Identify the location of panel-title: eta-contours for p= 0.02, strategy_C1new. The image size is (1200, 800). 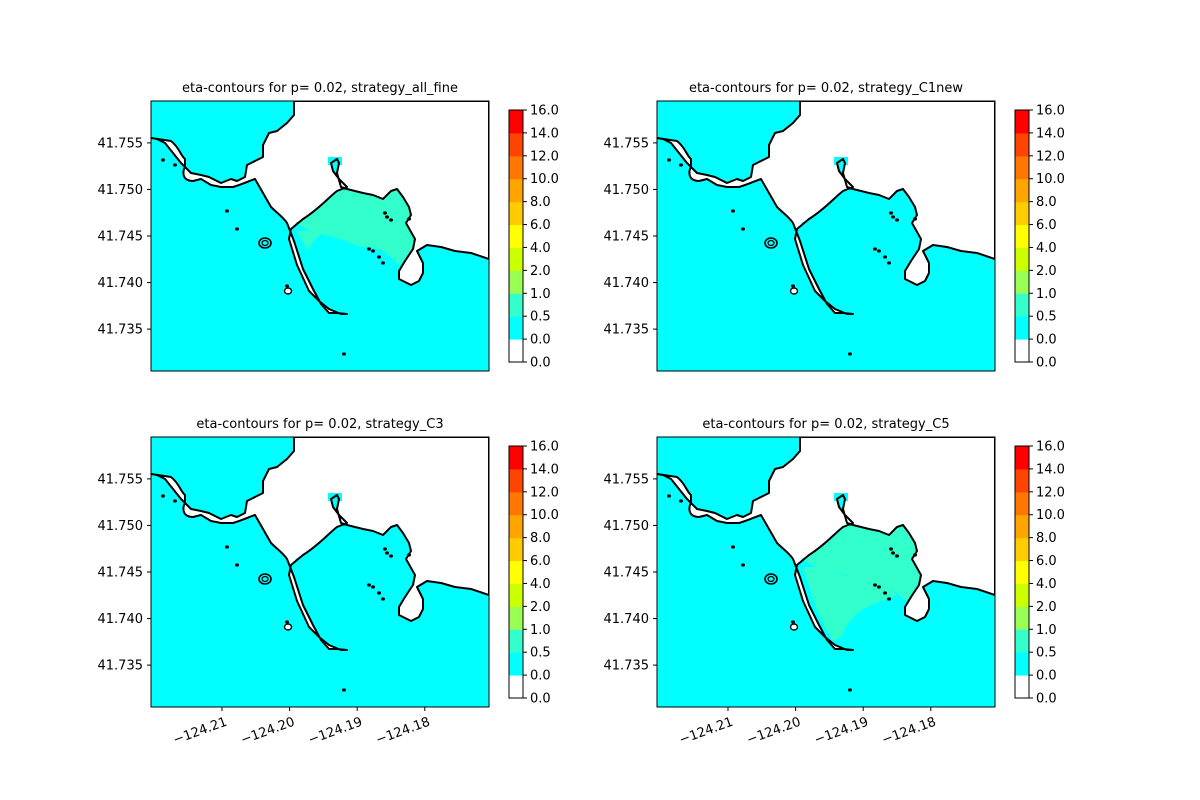
(826, 88).